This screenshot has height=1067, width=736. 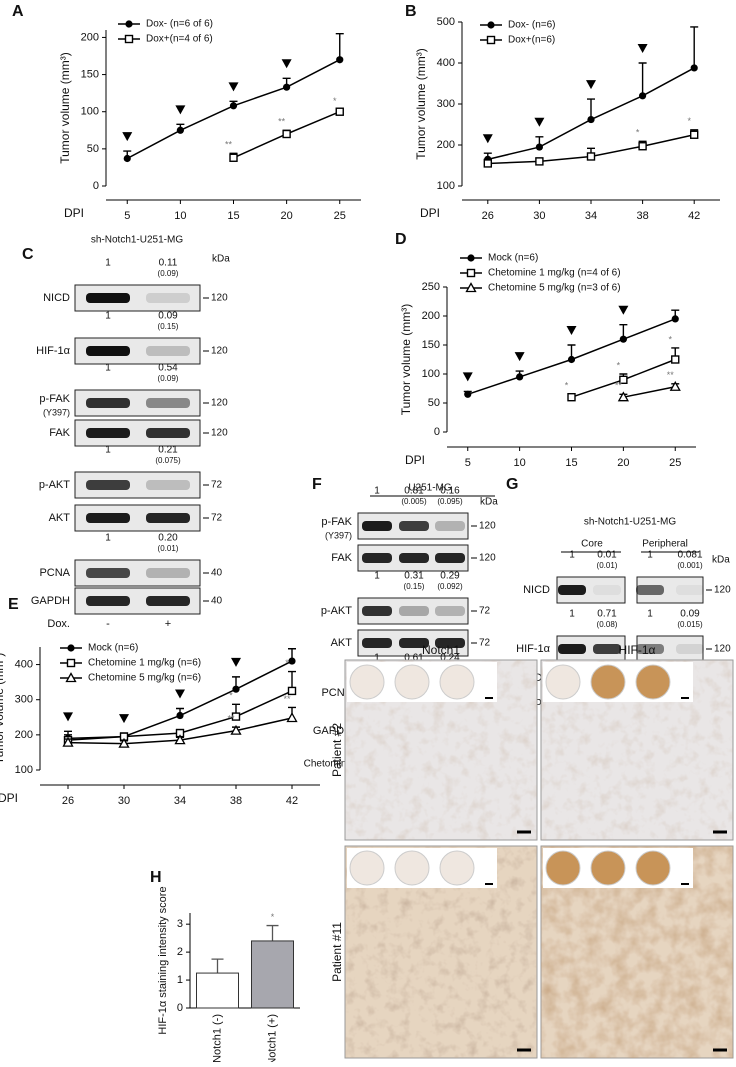 I want to click on blot-name: AKT, so click(x=60, y=518).